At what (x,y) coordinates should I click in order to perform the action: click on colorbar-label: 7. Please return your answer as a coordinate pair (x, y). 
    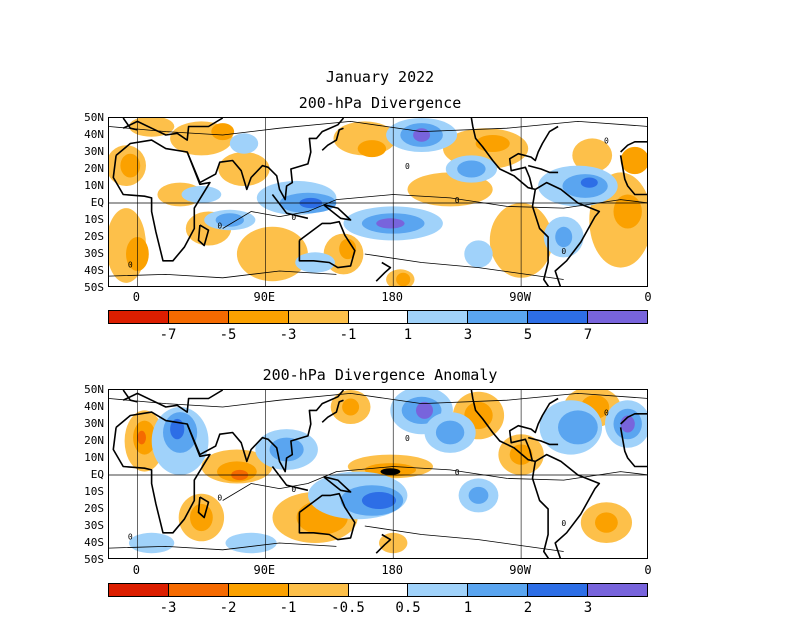
    Looking at the image, I should click on (588, 335).